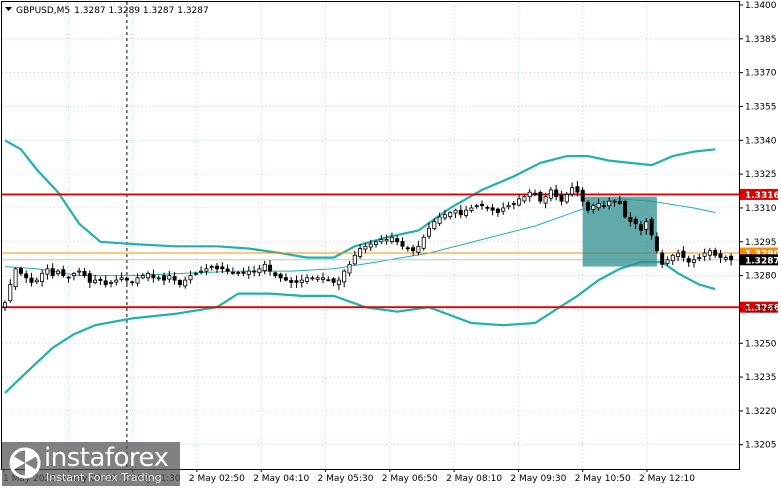  I want to click on y-tick-label: 1.3340, so click(761, 141).